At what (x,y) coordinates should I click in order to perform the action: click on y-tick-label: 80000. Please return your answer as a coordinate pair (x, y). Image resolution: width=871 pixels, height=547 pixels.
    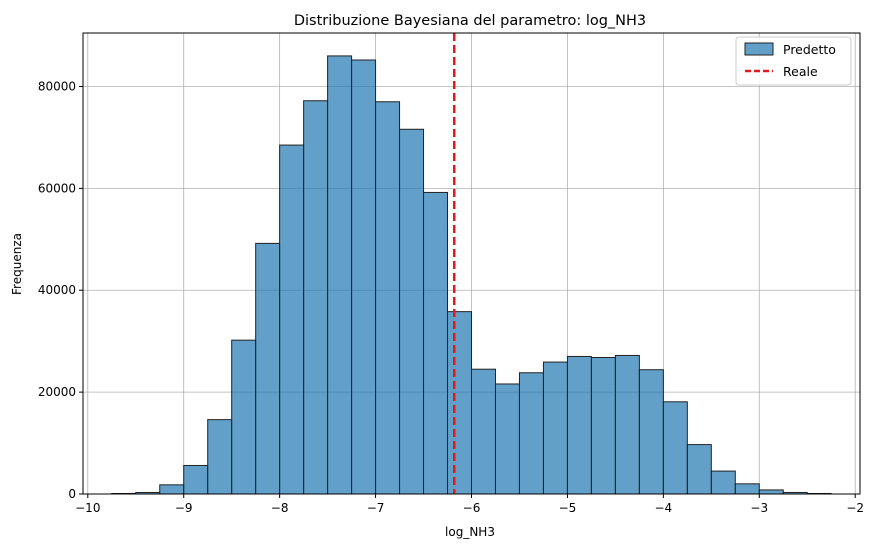
    Looking at the image, I should click on (57, 86).